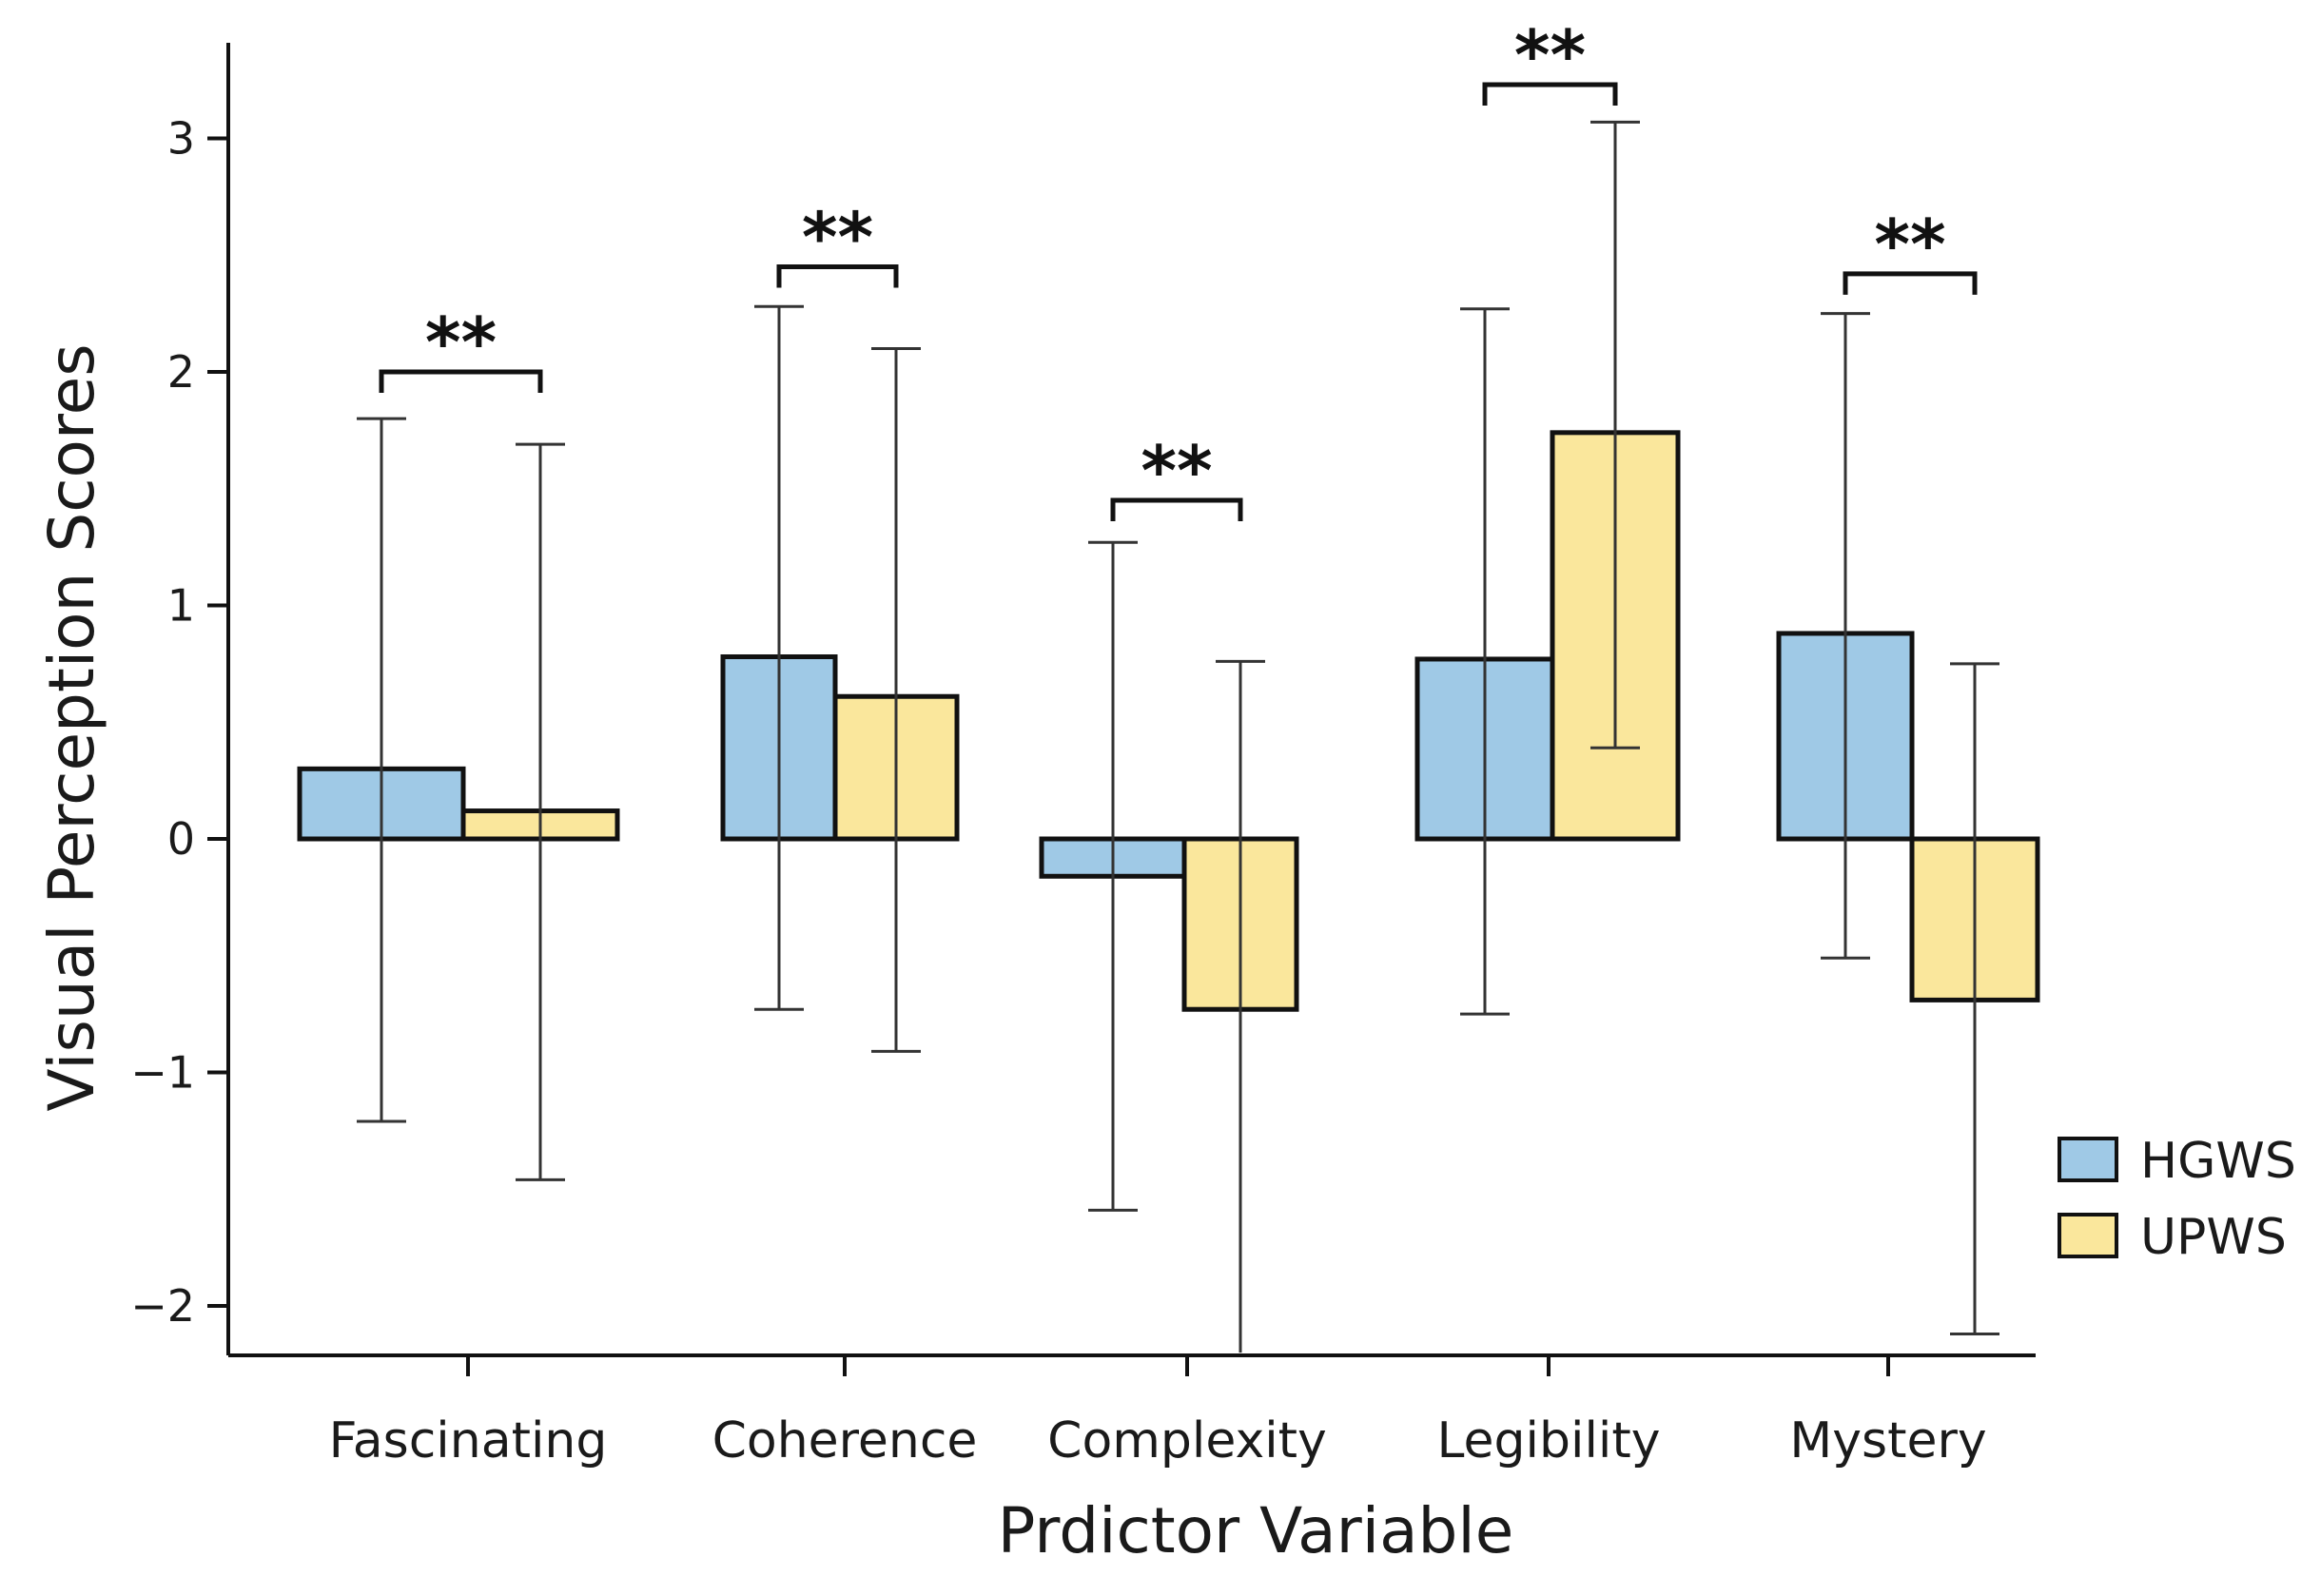 The height and width of the screenshot is (1596, 2321). I want to click on y-tick-label: −2, so click(162, 1306).